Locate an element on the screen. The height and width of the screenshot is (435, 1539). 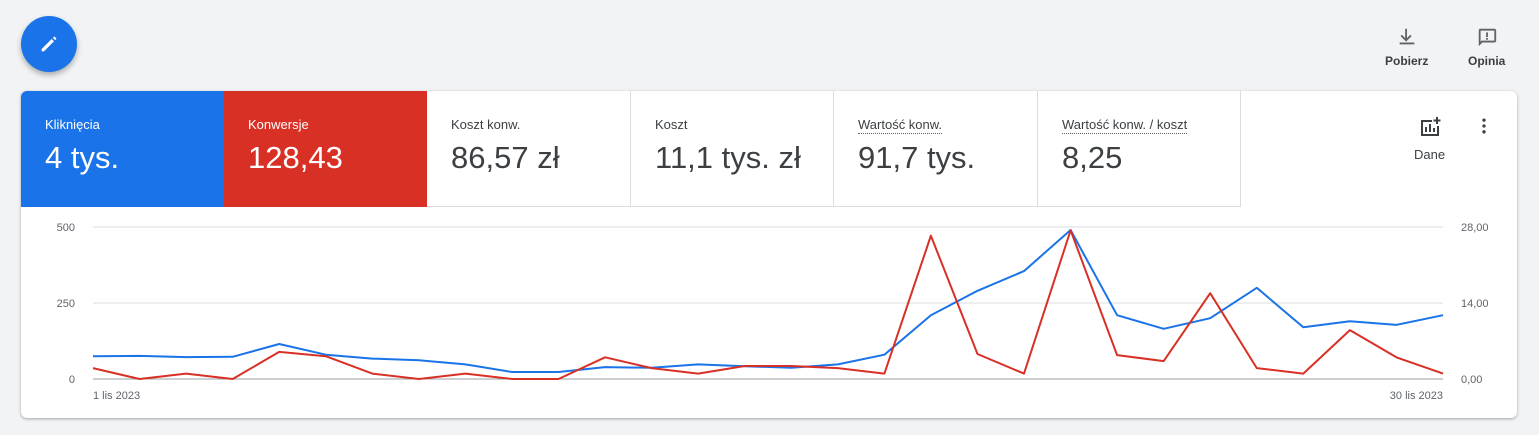
right-axis-tick-label: 28,00 is located at coordinates (1475, 228).